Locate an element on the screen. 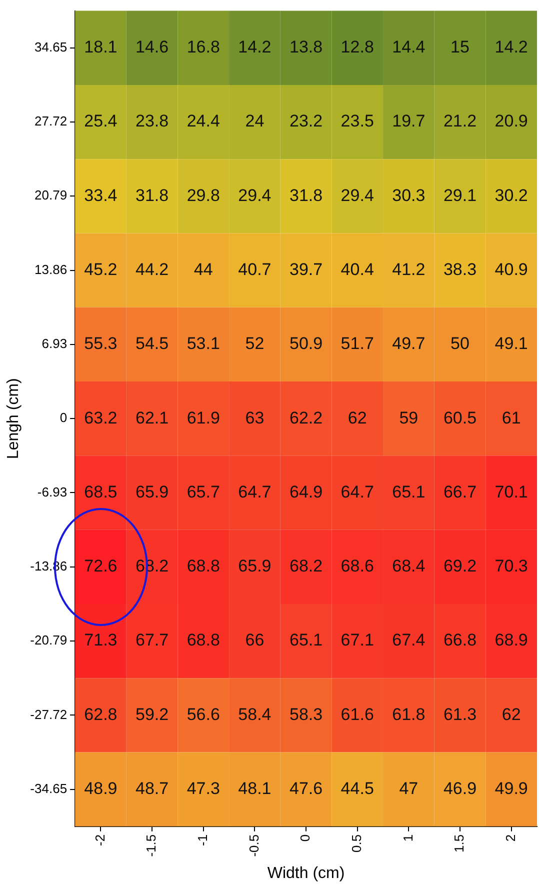 The image size is (539, 887). data-label: 30.3 is located at coordinates (409, 195).